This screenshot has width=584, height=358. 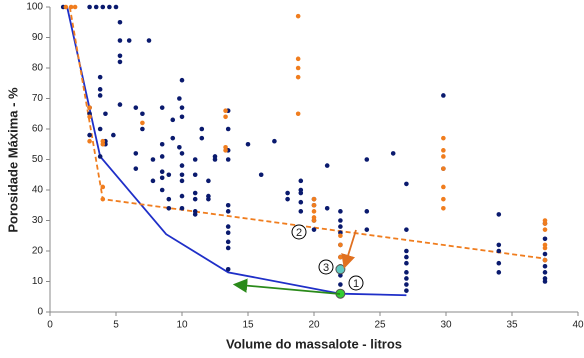 What do you see at coordinates (349, 249) in the screenshot?
I see `orange-arrow` at bounding box center [349, 249].